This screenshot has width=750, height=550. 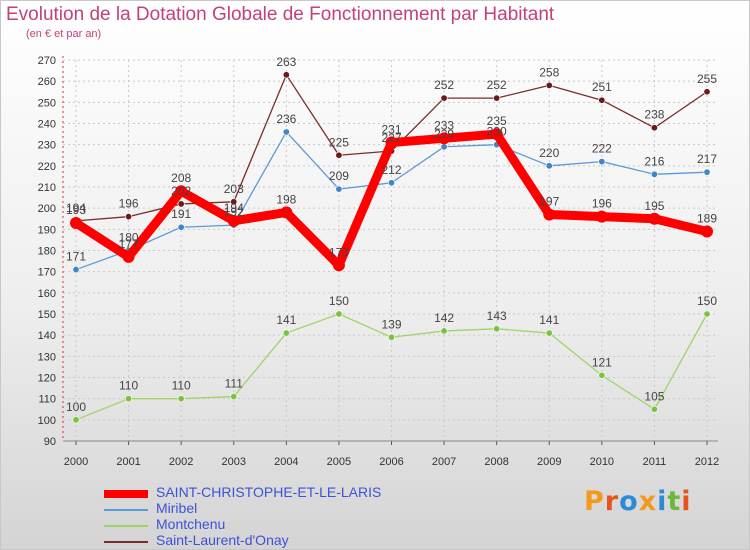 What do you see at coordinates (654, 206) in the screenshot?
I see `data-label: 195` at bounding box center [654, 206].